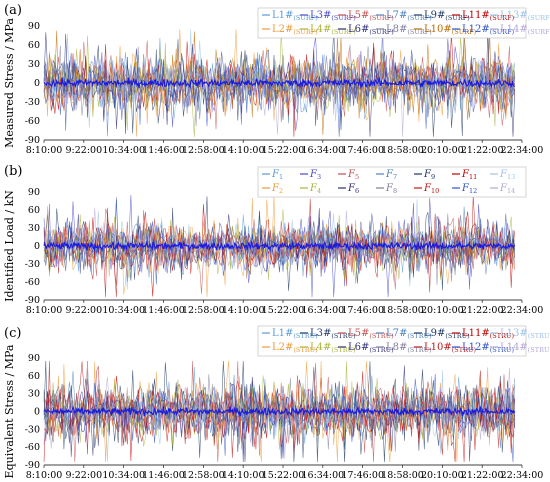 This screenshot has height=482, width=550. Describe the element at coordinates (358, 333) in the screenshot. I see `legend-entry-name: L5#` at that location.